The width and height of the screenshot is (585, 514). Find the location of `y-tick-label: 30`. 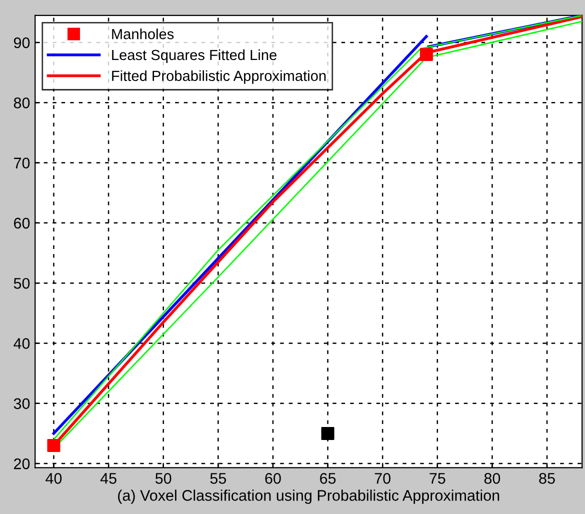

y-tick-label: 30 is located at coordinates (22, 404).